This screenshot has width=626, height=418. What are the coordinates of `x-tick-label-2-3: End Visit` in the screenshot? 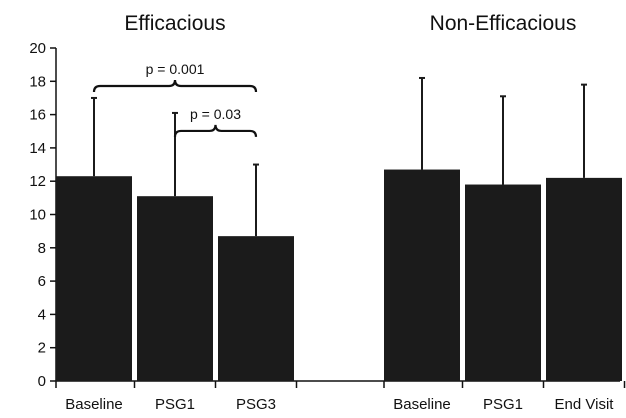 It's located at (585, 404).